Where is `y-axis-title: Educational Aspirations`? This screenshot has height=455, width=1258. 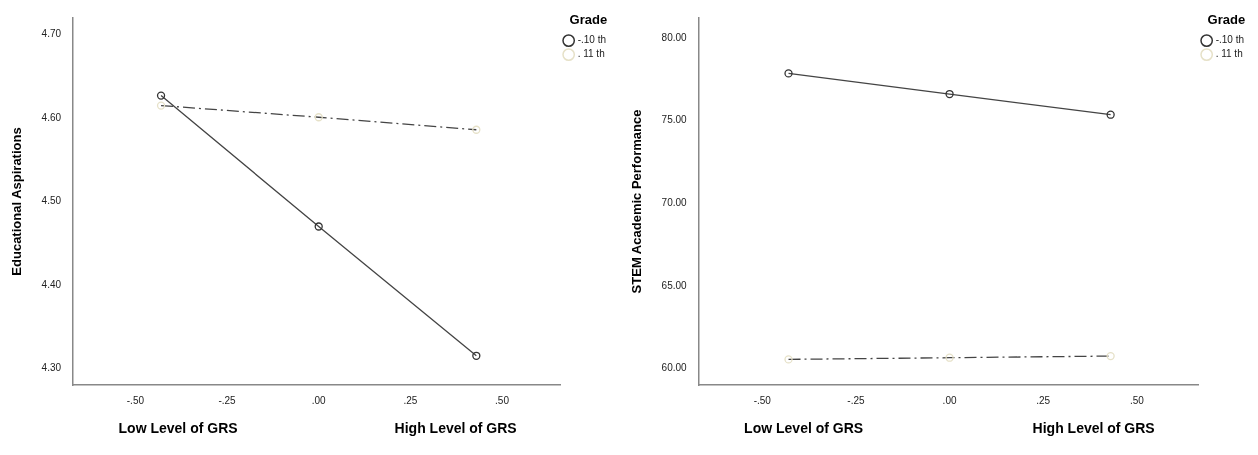
y-axis-title: Educational Aspirations is located at coordinates (17, 201).